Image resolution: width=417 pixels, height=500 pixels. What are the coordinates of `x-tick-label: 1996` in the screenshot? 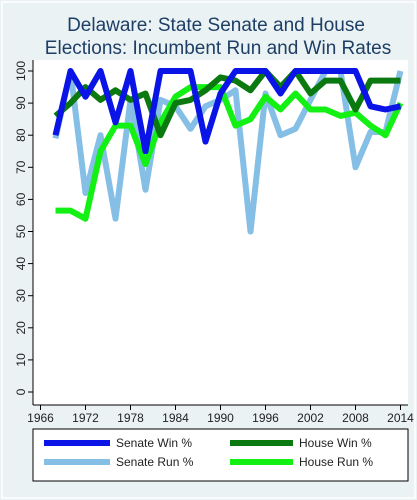 It's located at (265, 418).